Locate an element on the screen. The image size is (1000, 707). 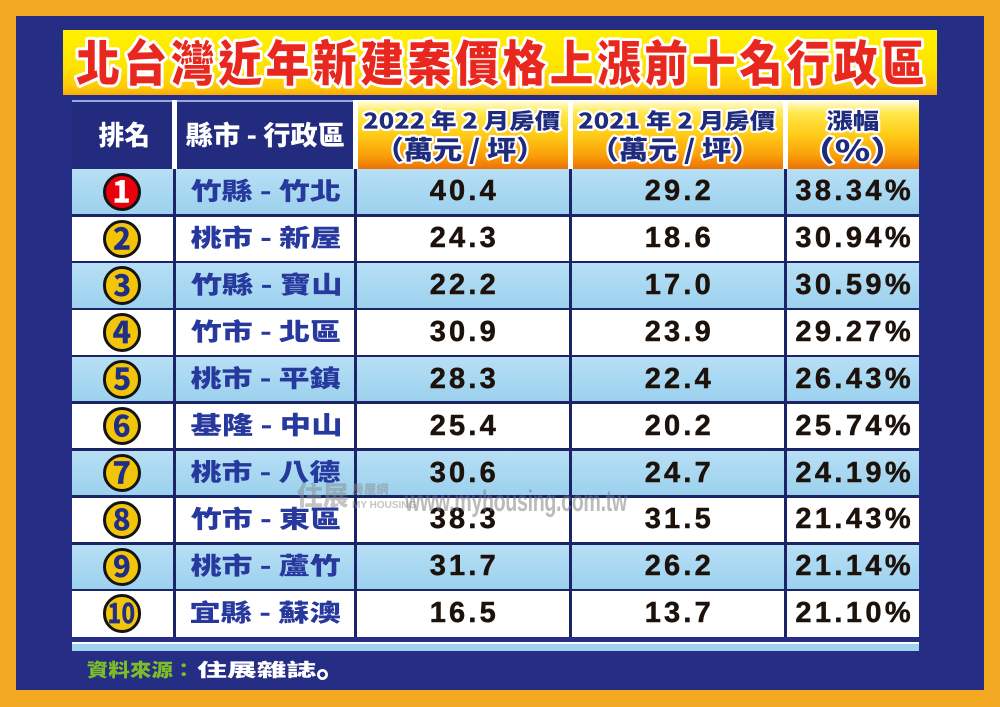
svg-text: www.myhousing.com.tw is located at coordinates (515, 501).